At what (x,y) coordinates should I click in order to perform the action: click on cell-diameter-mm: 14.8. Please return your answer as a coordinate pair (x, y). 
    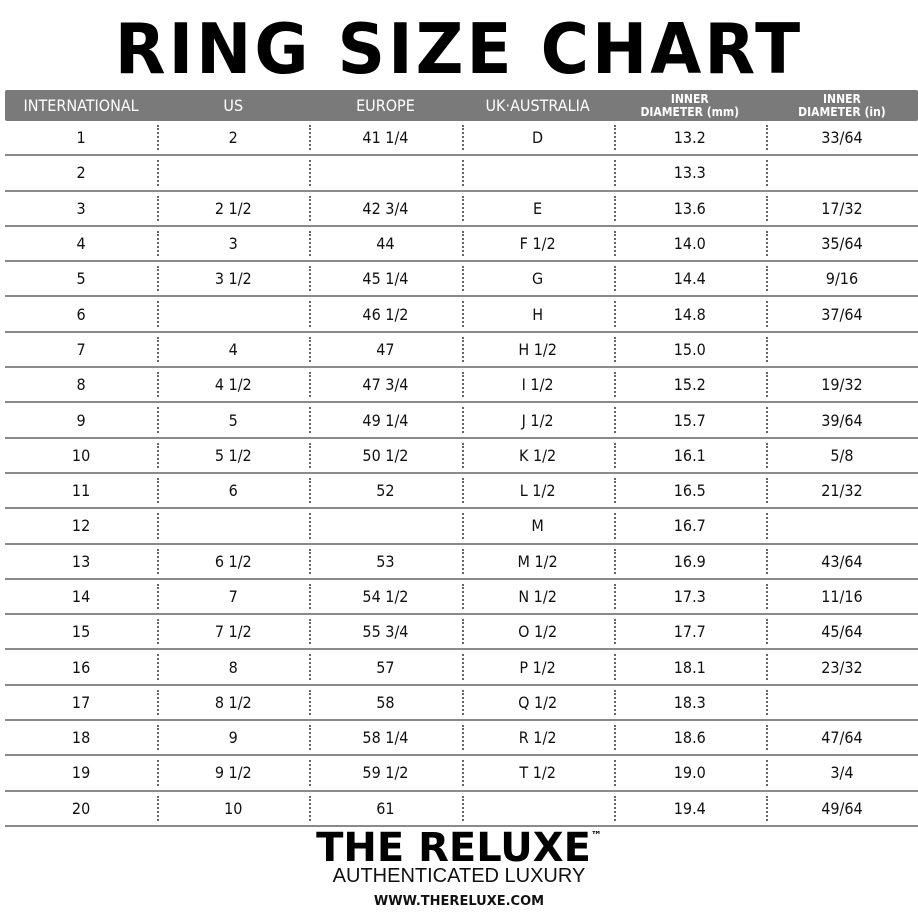
    Looking at the image, I should click on (689, 313).